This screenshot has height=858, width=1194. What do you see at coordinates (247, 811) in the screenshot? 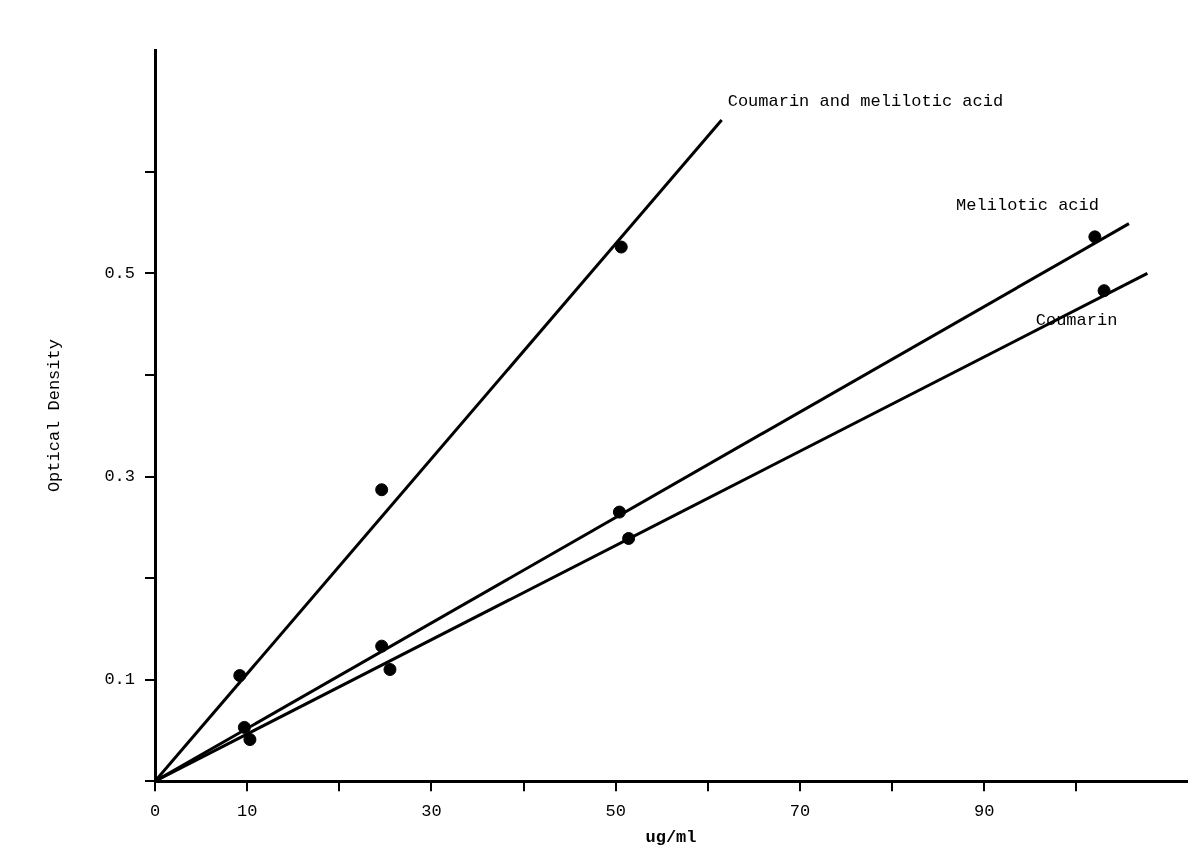
I see `x-tick-label: 10` at bounding box center [247, 811].